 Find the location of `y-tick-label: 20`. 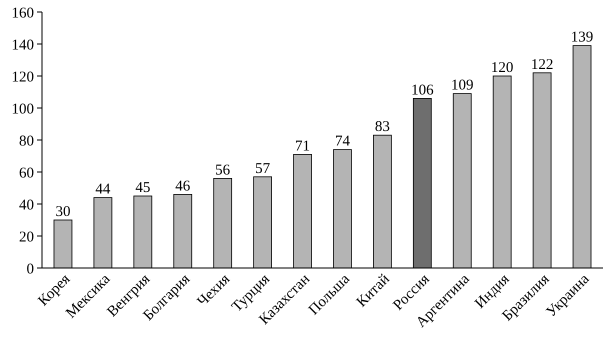

y-tick-label: 20 is located at coordinates (26, 237).